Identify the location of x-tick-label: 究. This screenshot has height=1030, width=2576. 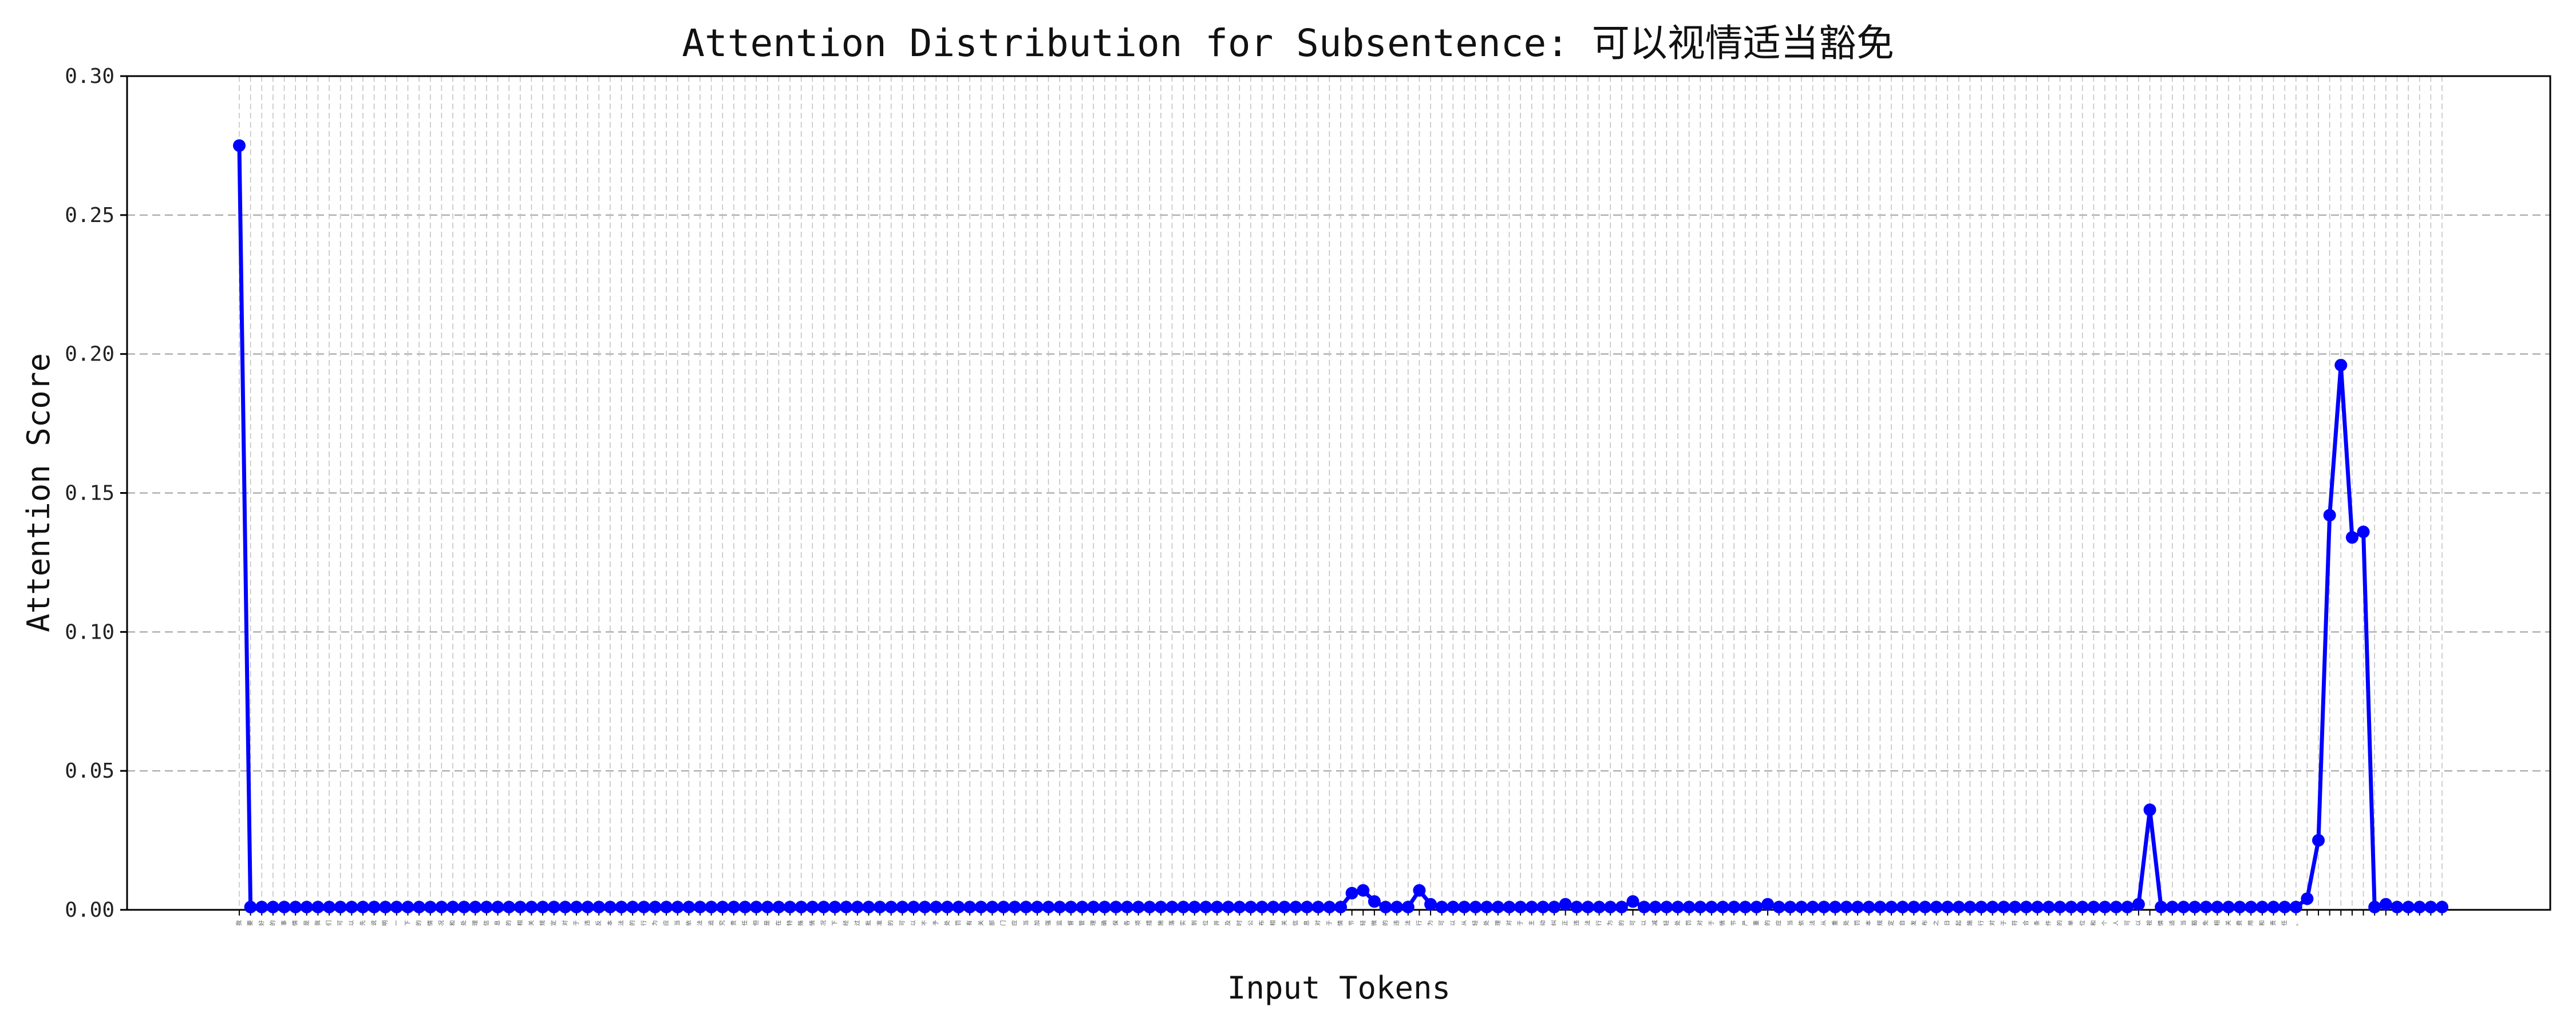
(722, 923).